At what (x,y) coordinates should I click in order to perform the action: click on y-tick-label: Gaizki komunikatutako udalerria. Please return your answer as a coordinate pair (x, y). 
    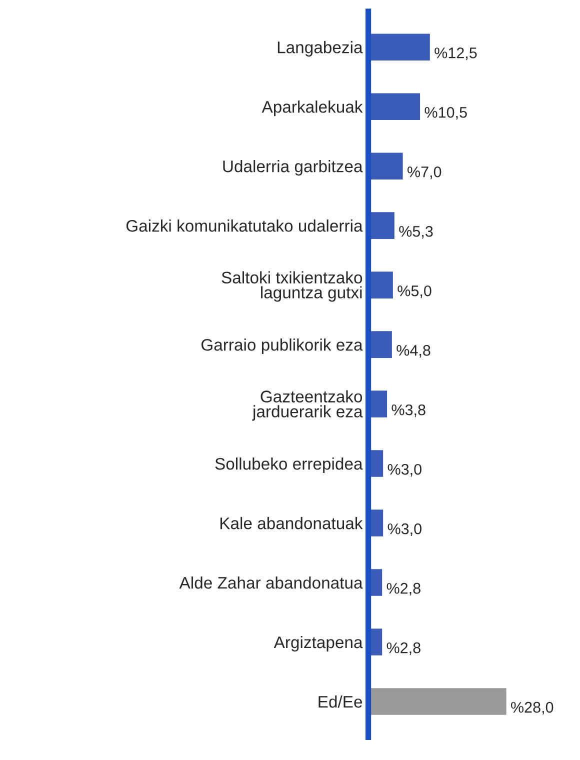
    Looking at the image, I should click on (244, 226).